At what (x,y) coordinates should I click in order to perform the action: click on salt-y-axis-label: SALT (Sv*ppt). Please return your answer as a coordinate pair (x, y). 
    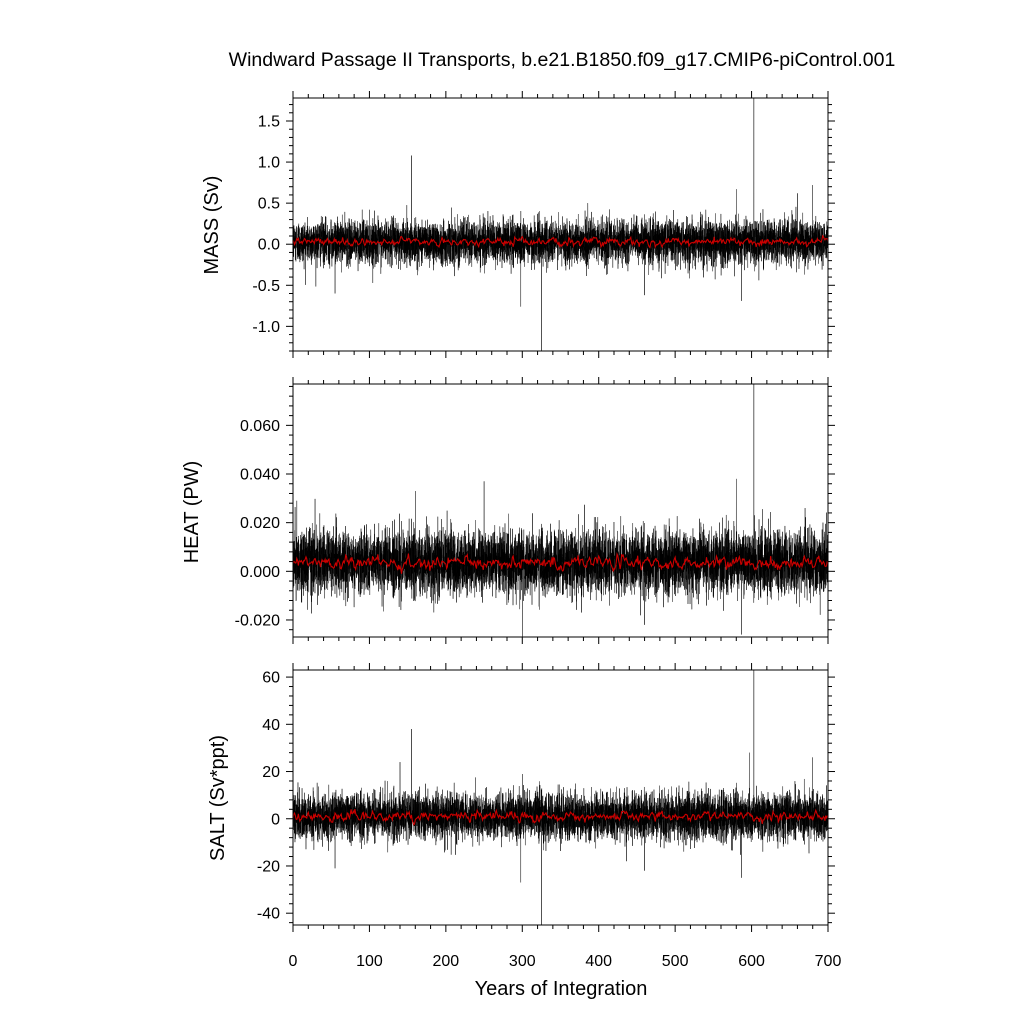
    Looking at the image, I should click on (218, 798).